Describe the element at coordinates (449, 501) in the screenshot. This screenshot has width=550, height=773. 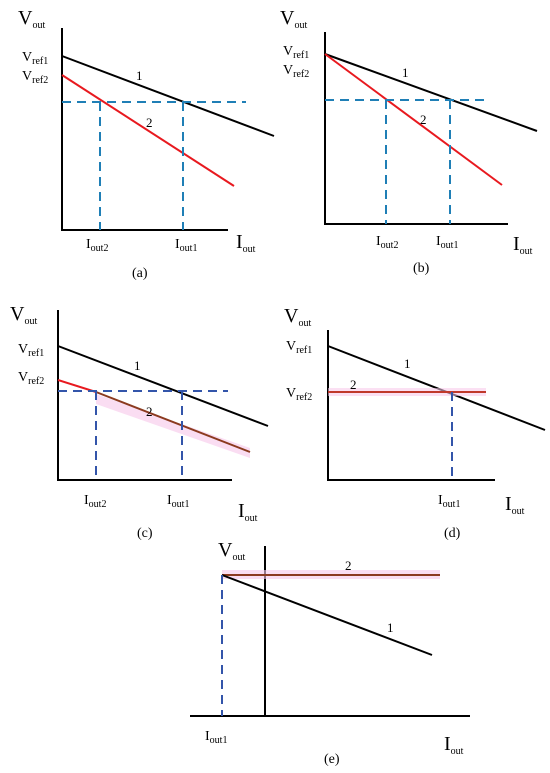
I see `panel-d-iout1-label: Iout1` at that location.